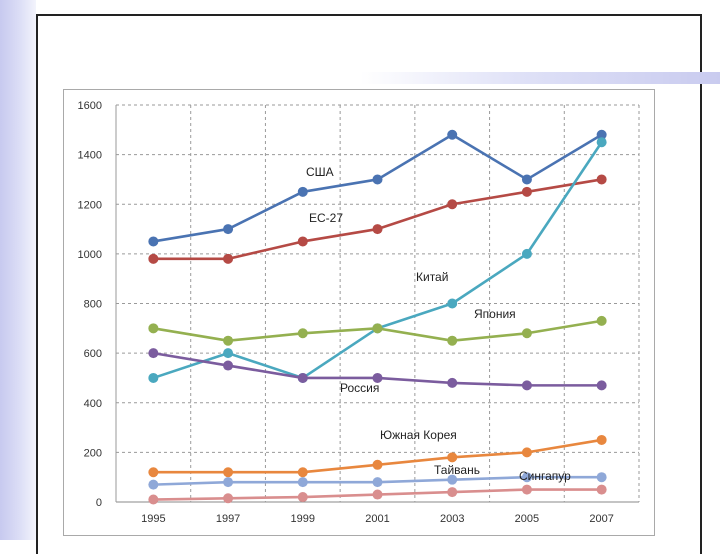 This screenshot has width=720, height=554. What do you see at coordinates (320, 172) in the screenshot?
I see `series-label: США` at bounding box center [320, 172].